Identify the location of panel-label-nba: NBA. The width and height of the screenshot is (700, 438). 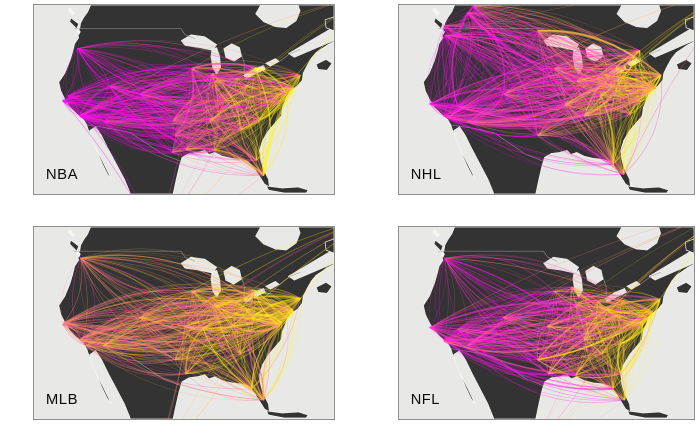
(62, 175).